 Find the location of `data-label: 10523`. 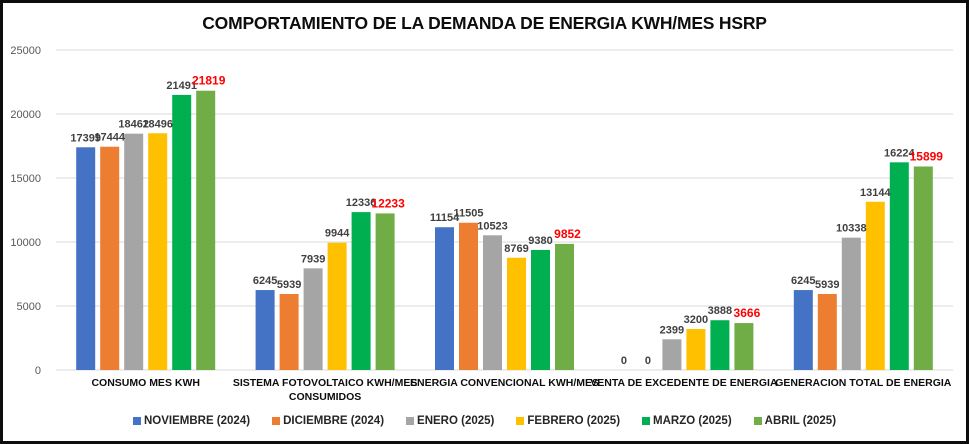

data-label: 10523 is located at coordinates (492, 226).